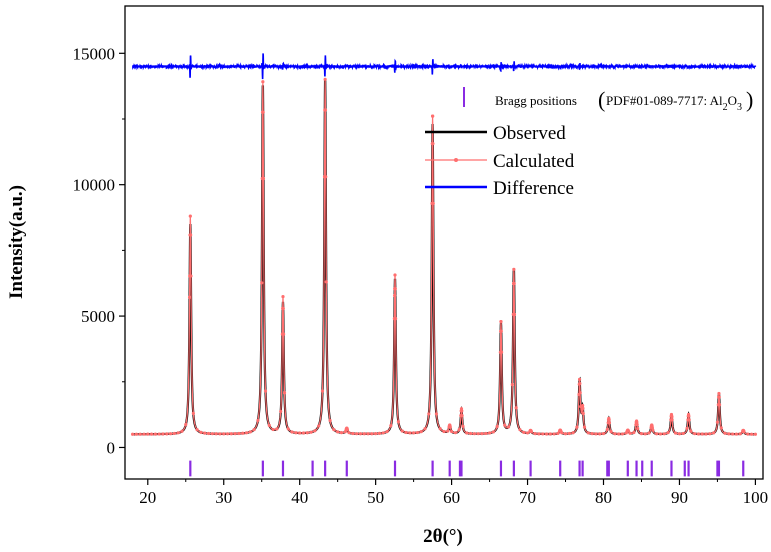 The width and height of the screenshot is (771, 552). Describe the element at coordinates (527, 497) in the screenshot. I see `x-tick-label: 70` at that location.